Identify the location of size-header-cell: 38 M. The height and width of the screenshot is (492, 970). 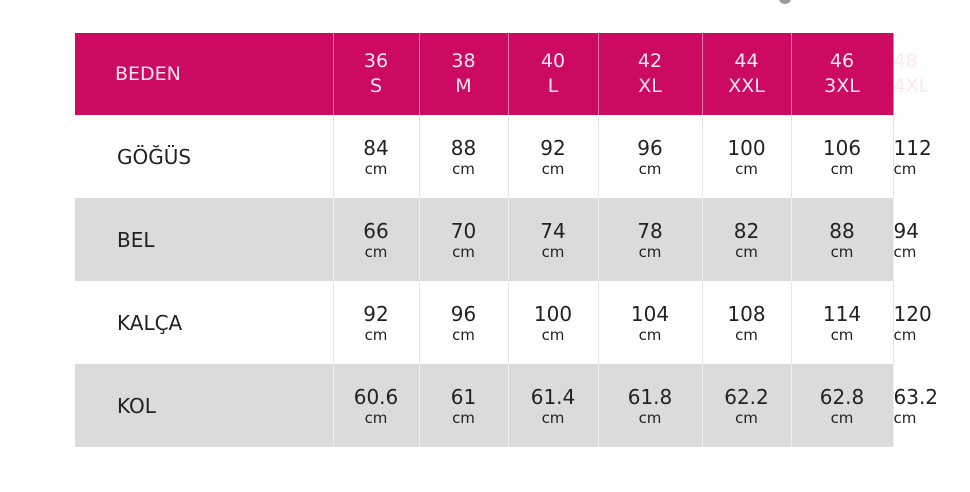
(463, 74).